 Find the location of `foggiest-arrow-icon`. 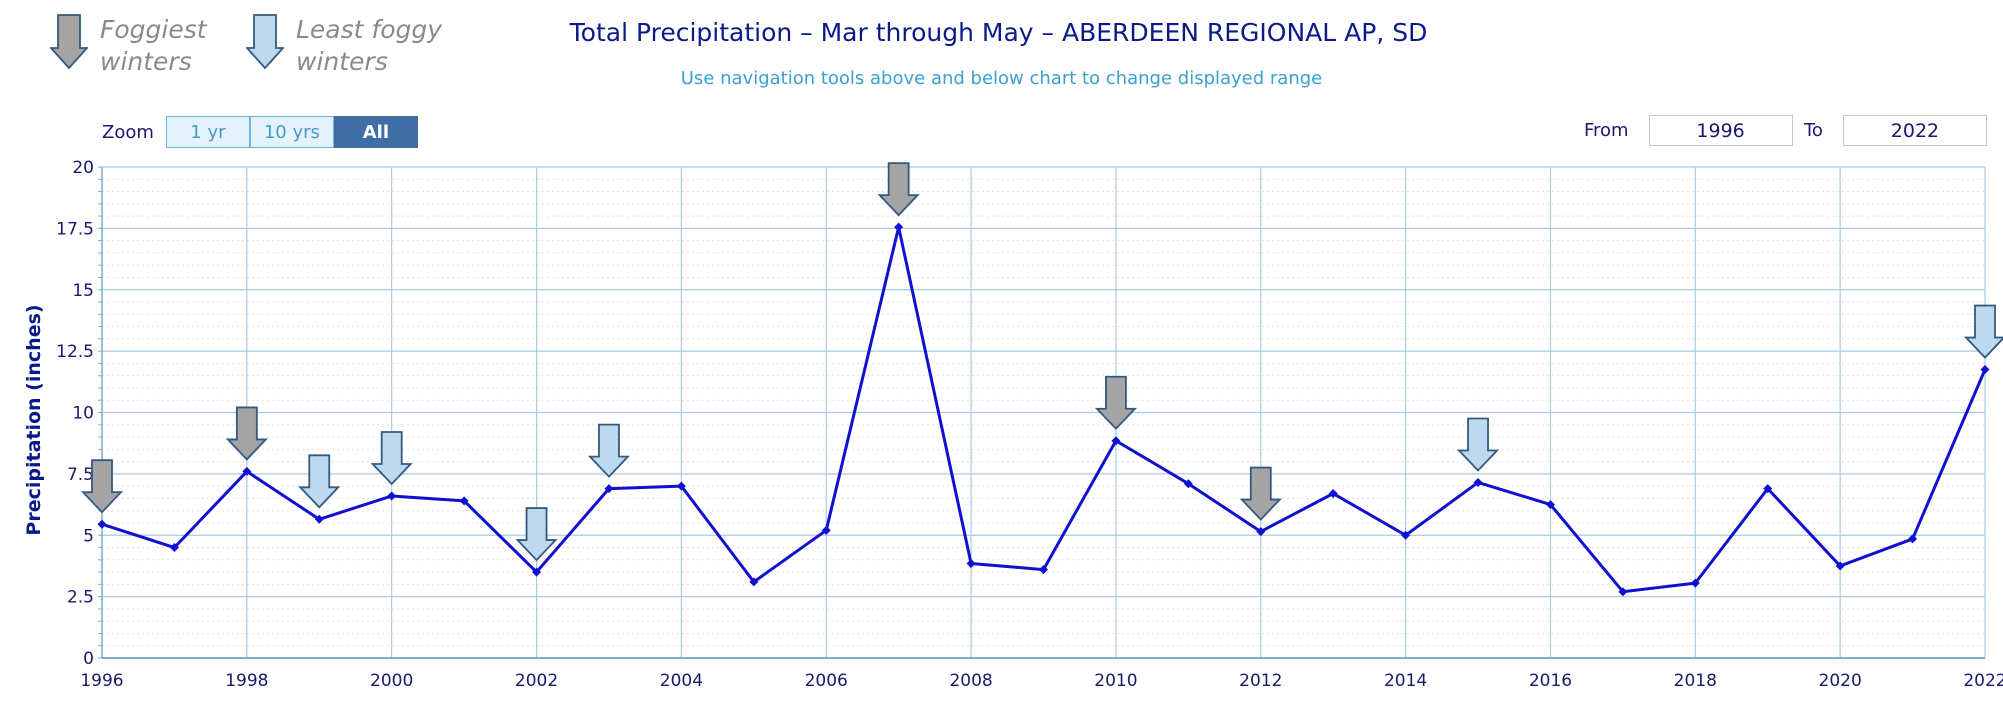

foggiest-arrow-icon is located at coordinates (69, 42).